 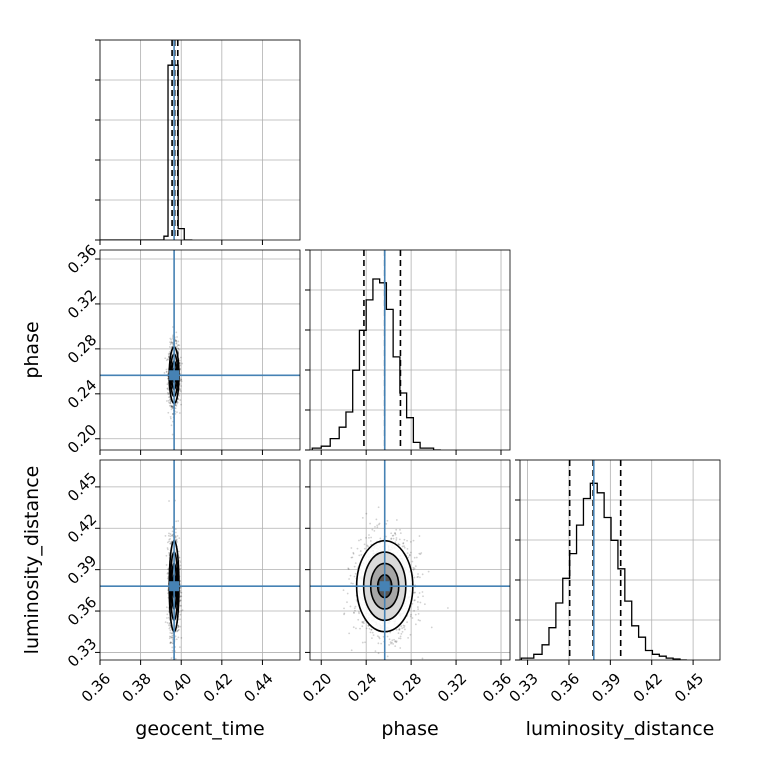 What do you see at coordinates (410, 560) in the screenshot?
I see `scatter-panel-phase-vs-luminosity-distance` at bounding box center [410, 560].